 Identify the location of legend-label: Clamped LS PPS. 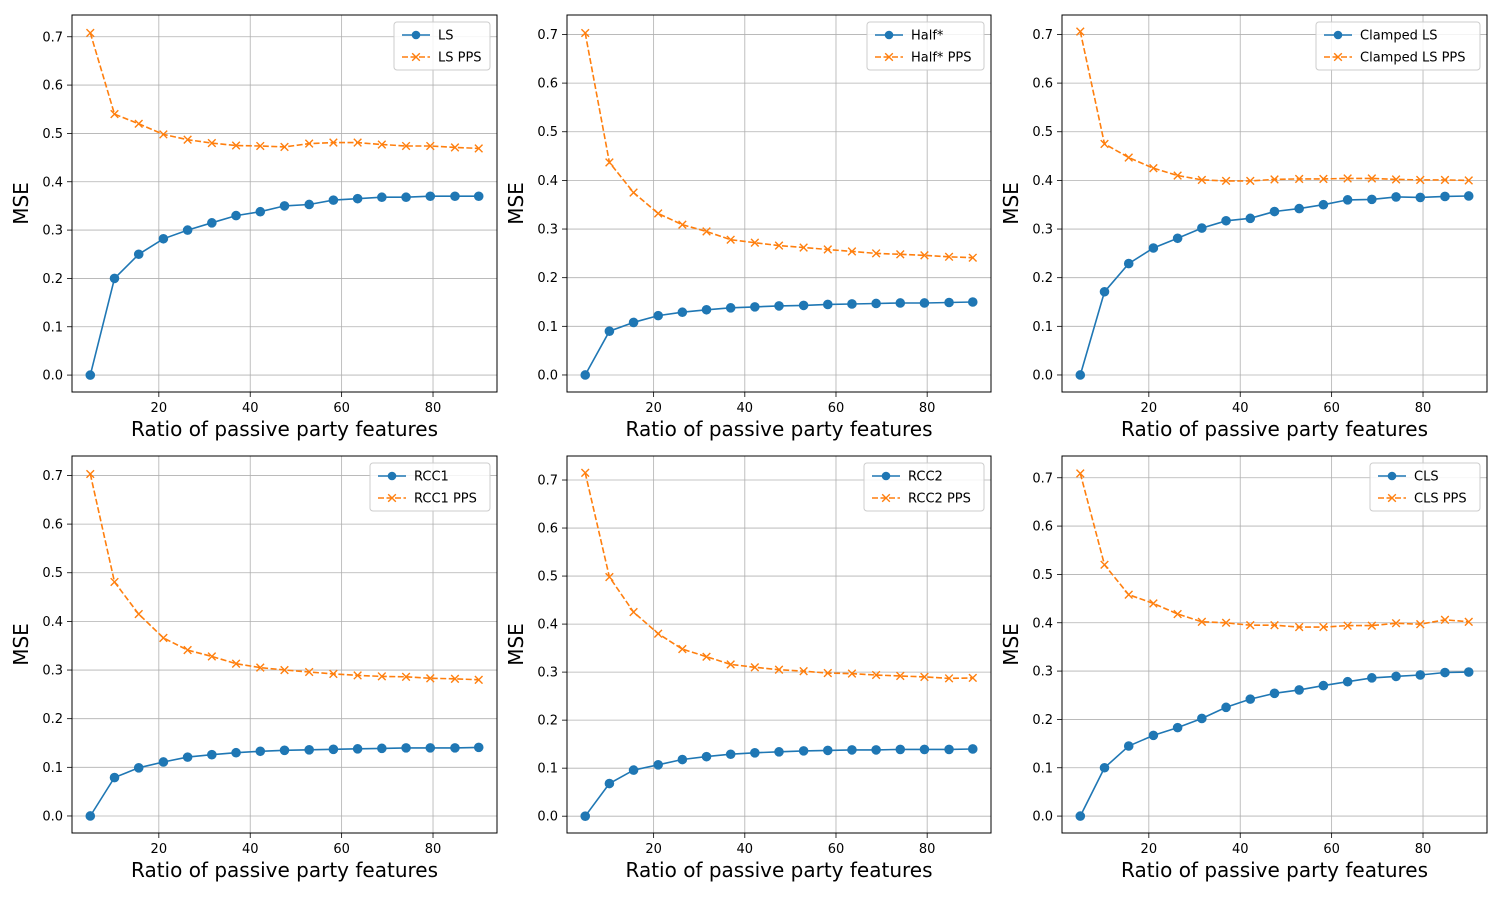
(1413, 58).